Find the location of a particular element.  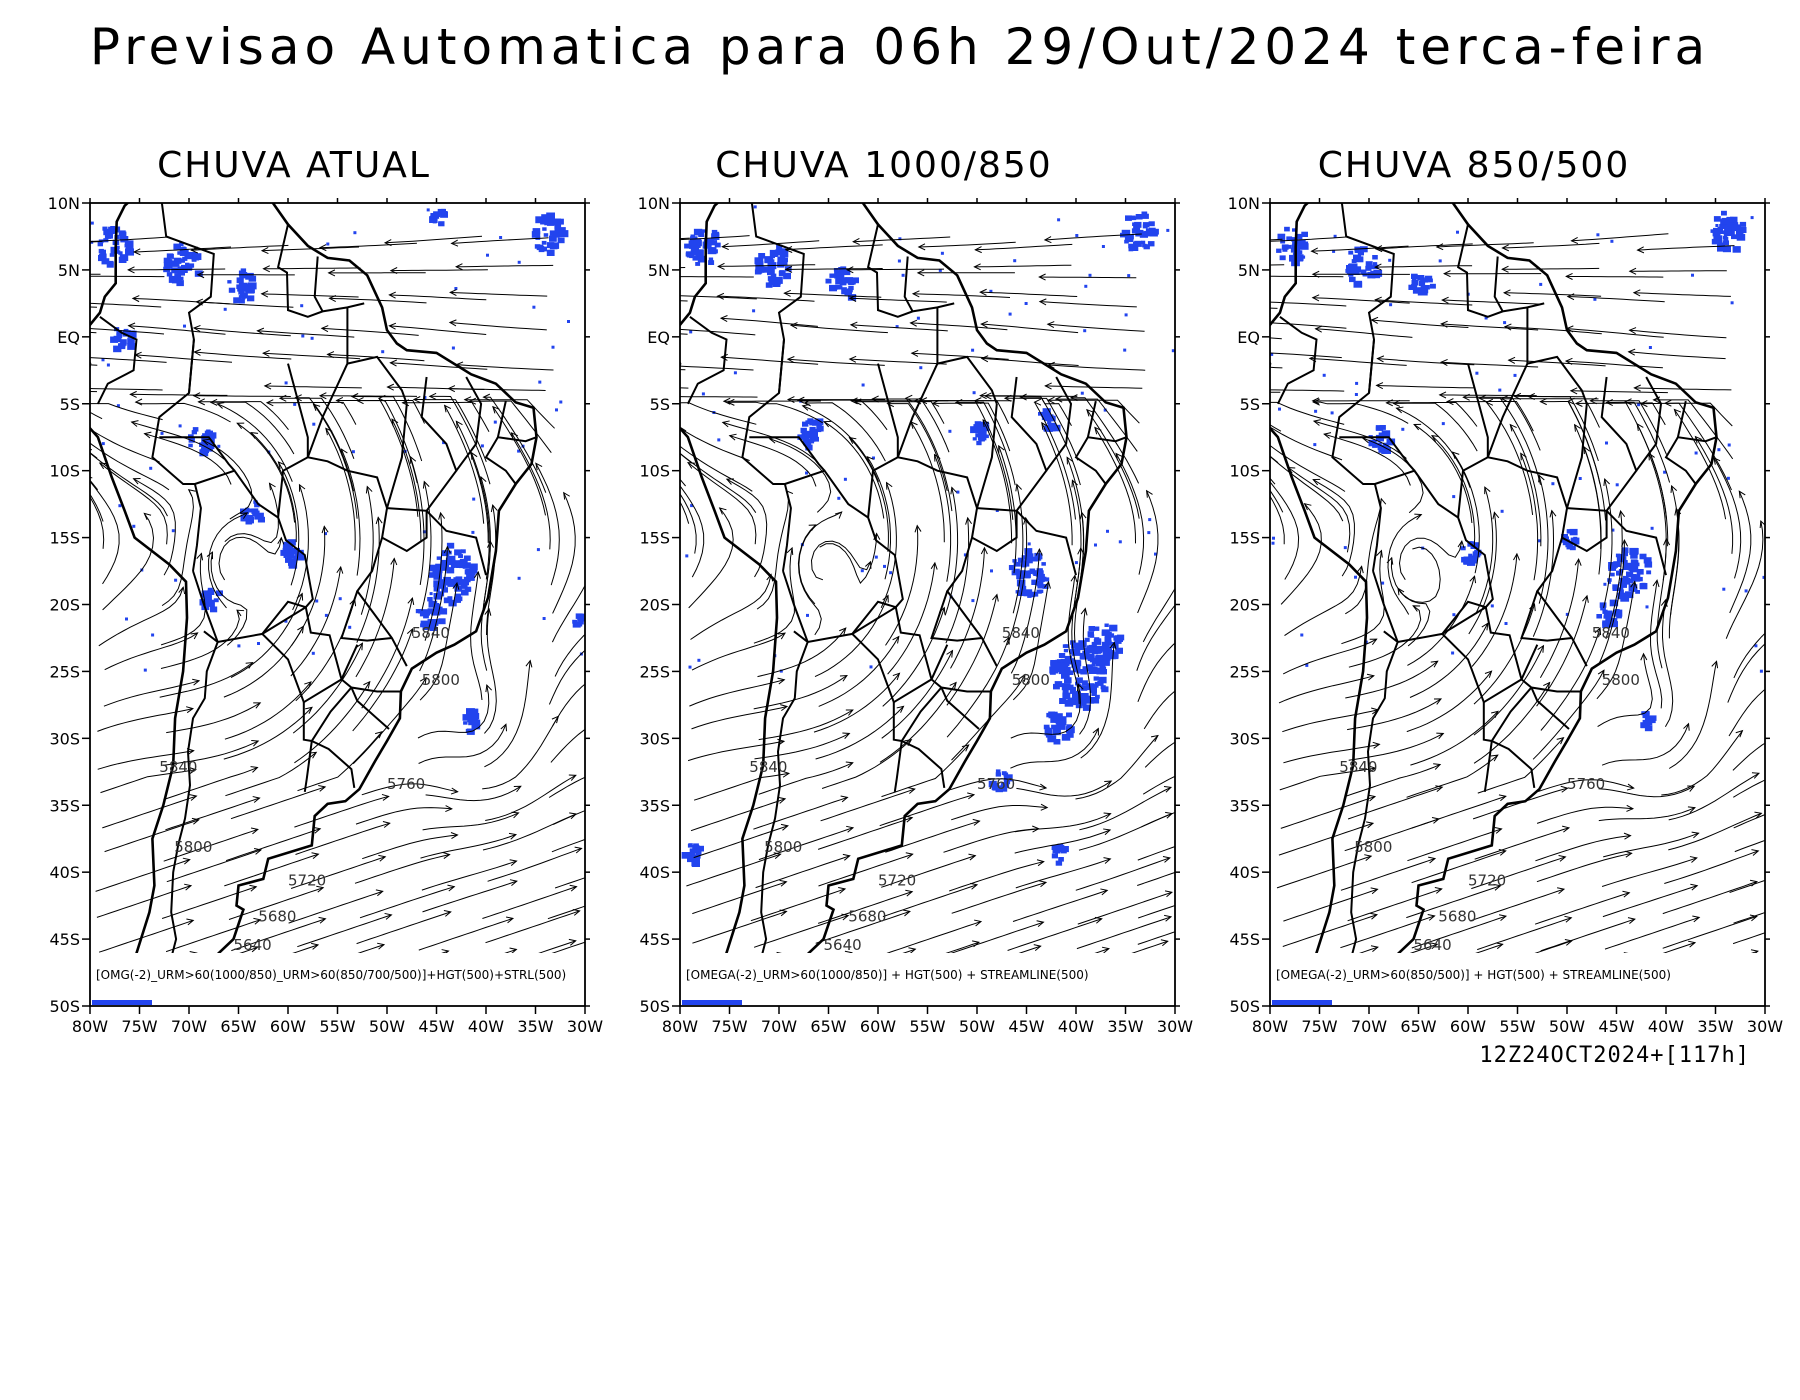

lon-tick-label: 75W is located at coordinates (139, 1026).